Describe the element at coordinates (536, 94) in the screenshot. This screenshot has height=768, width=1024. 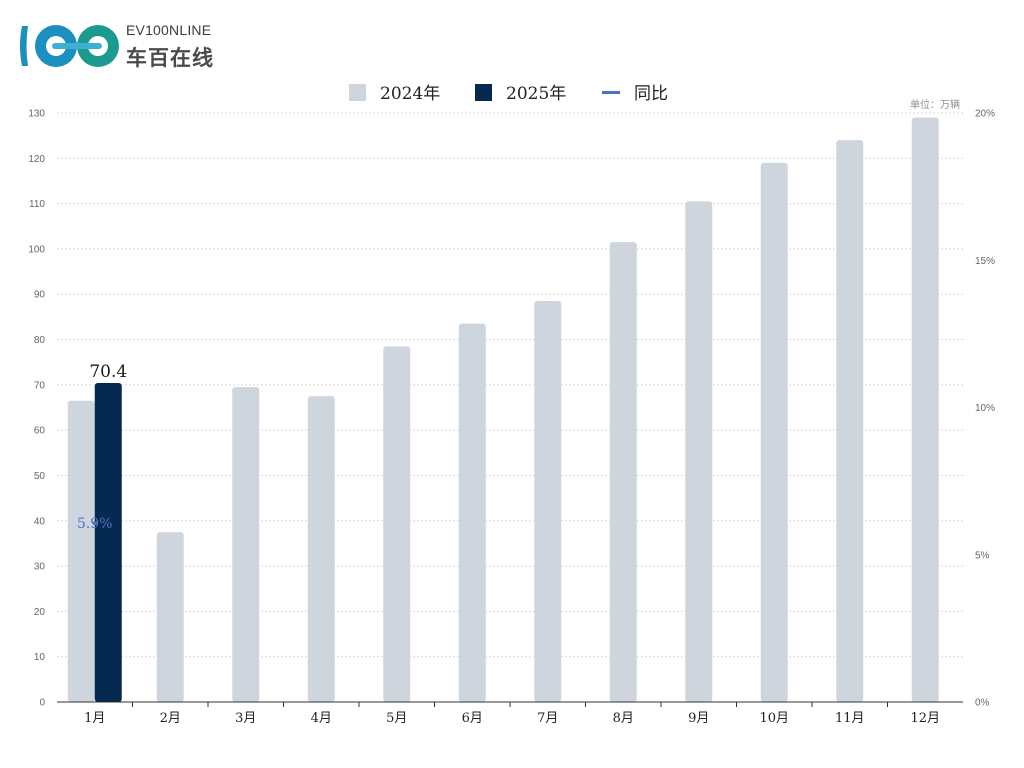
I see `legend-label-2025: 2025年` at that location.